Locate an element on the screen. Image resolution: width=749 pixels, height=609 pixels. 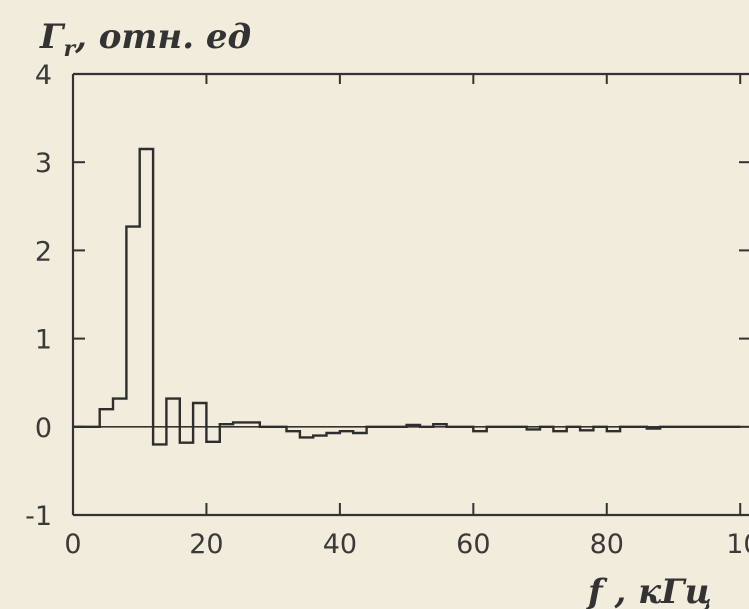
x-tick-label: 40 is located at coordinates (340, 544).